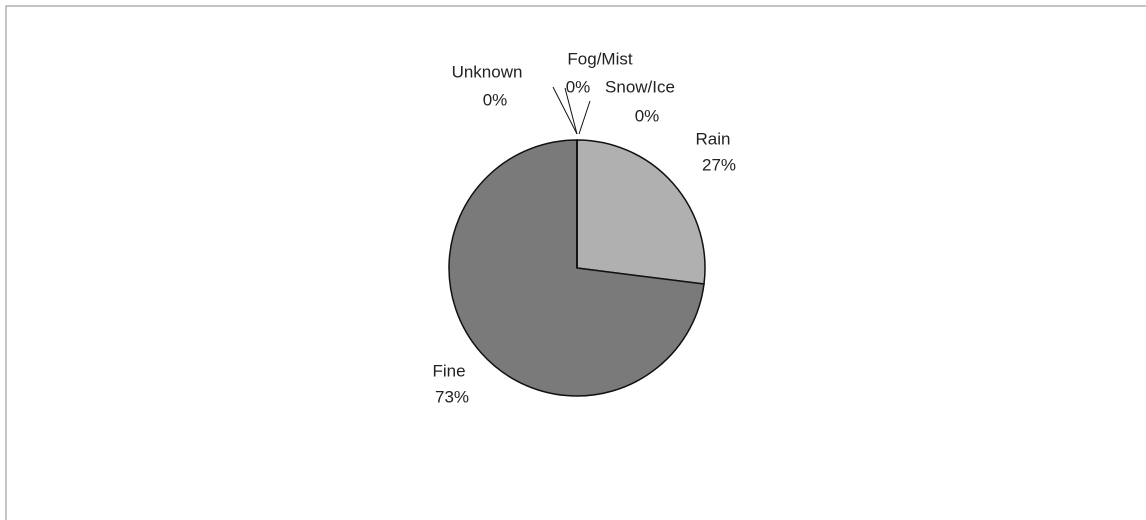 The height and width of the screenshot is (520, 1146). What do you see at coordinates (487, 71) in the screenshot?
I see `slice-label: Unknown` at bounding box center [487, 71].